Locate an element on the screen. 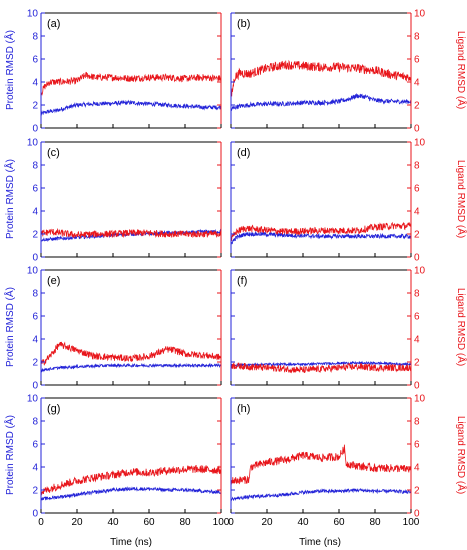 This screenshot has height=550, width=467. panel-label: (f) is located at coordinates (242, 281).